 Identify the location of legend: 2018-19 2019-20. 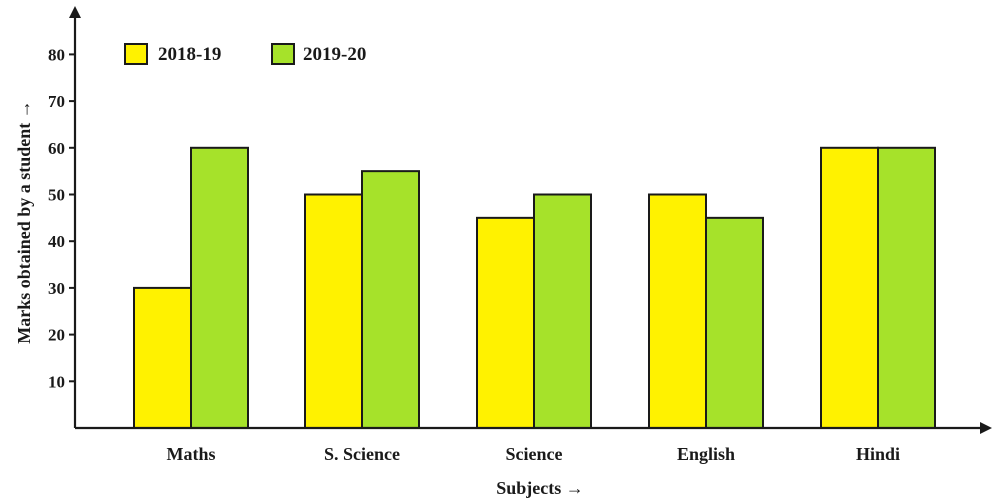
(245, 54).